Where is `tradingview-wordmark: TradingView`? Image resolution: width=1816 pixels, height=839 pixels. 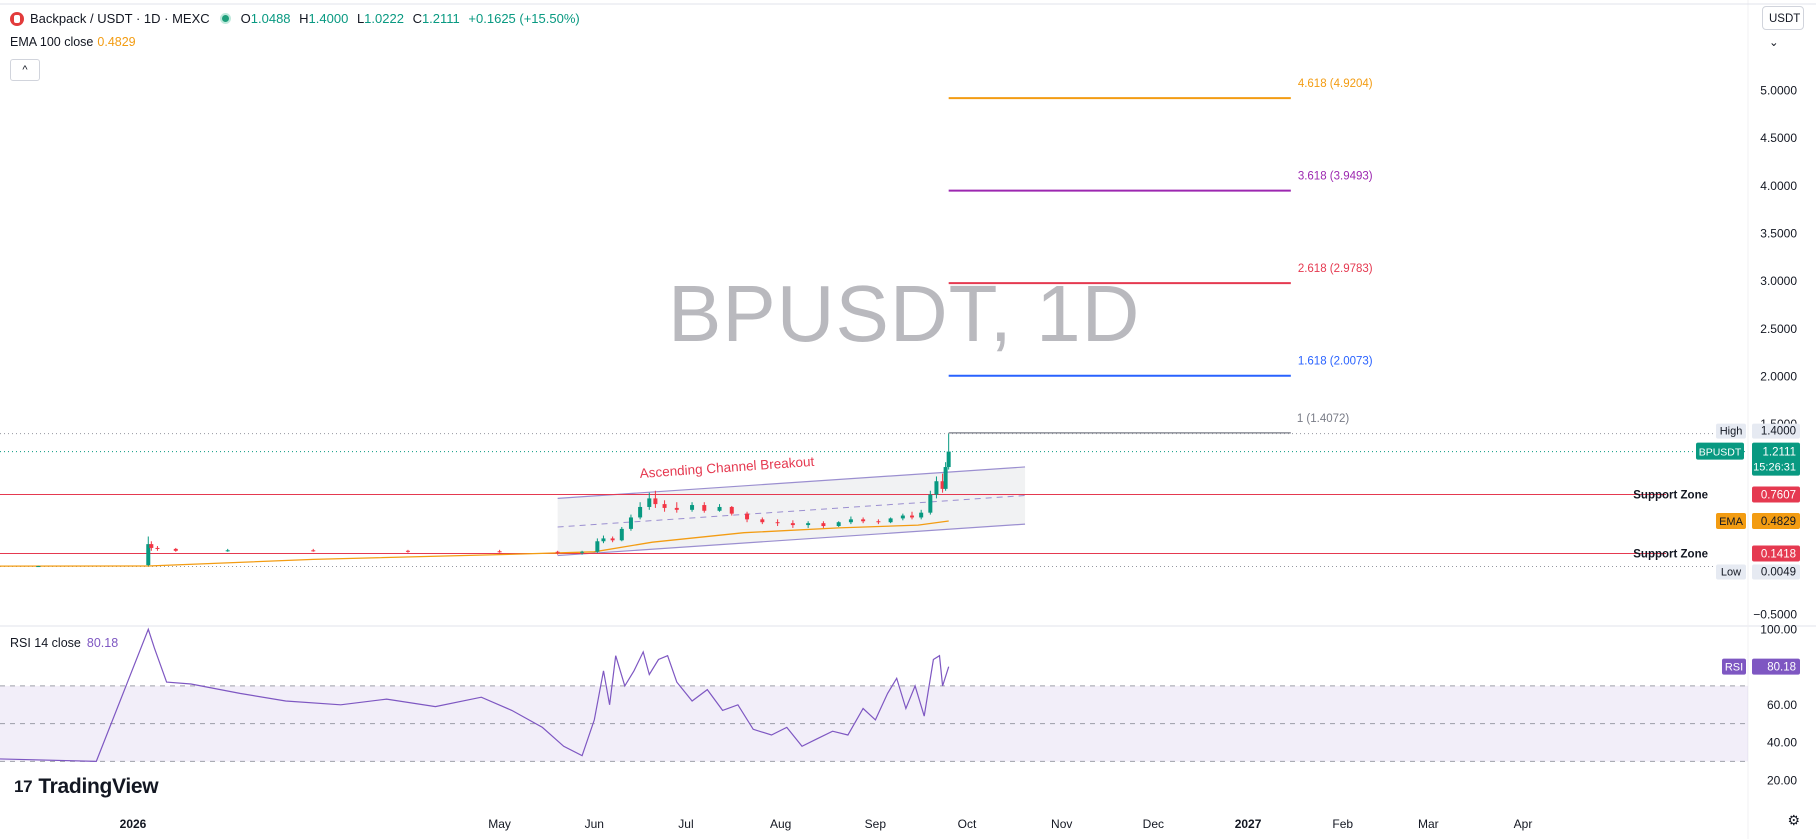
tradingview-wordmark: TradingView is located at coordinates (98, 786).